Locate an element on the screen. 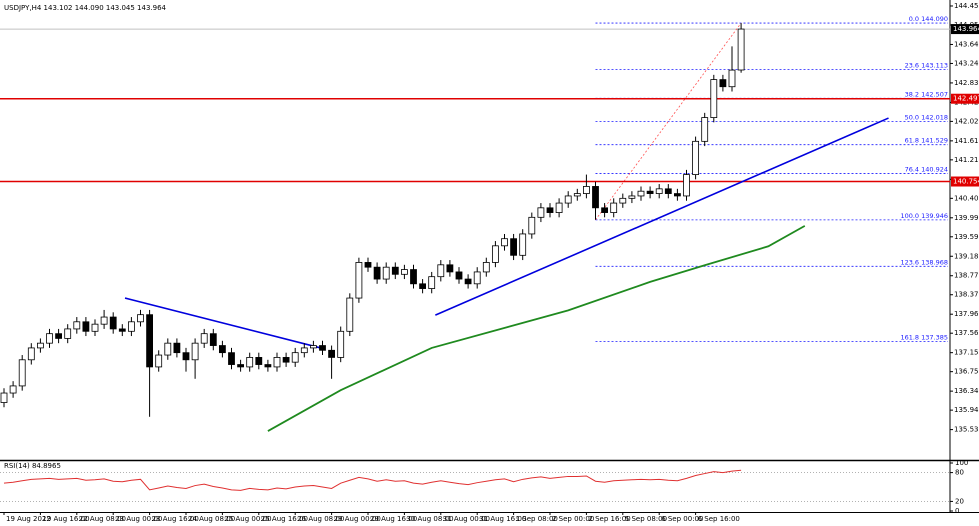 The width and height of the screenshot is (979, 526). fib-anchor is located at coordinates (668, 121).